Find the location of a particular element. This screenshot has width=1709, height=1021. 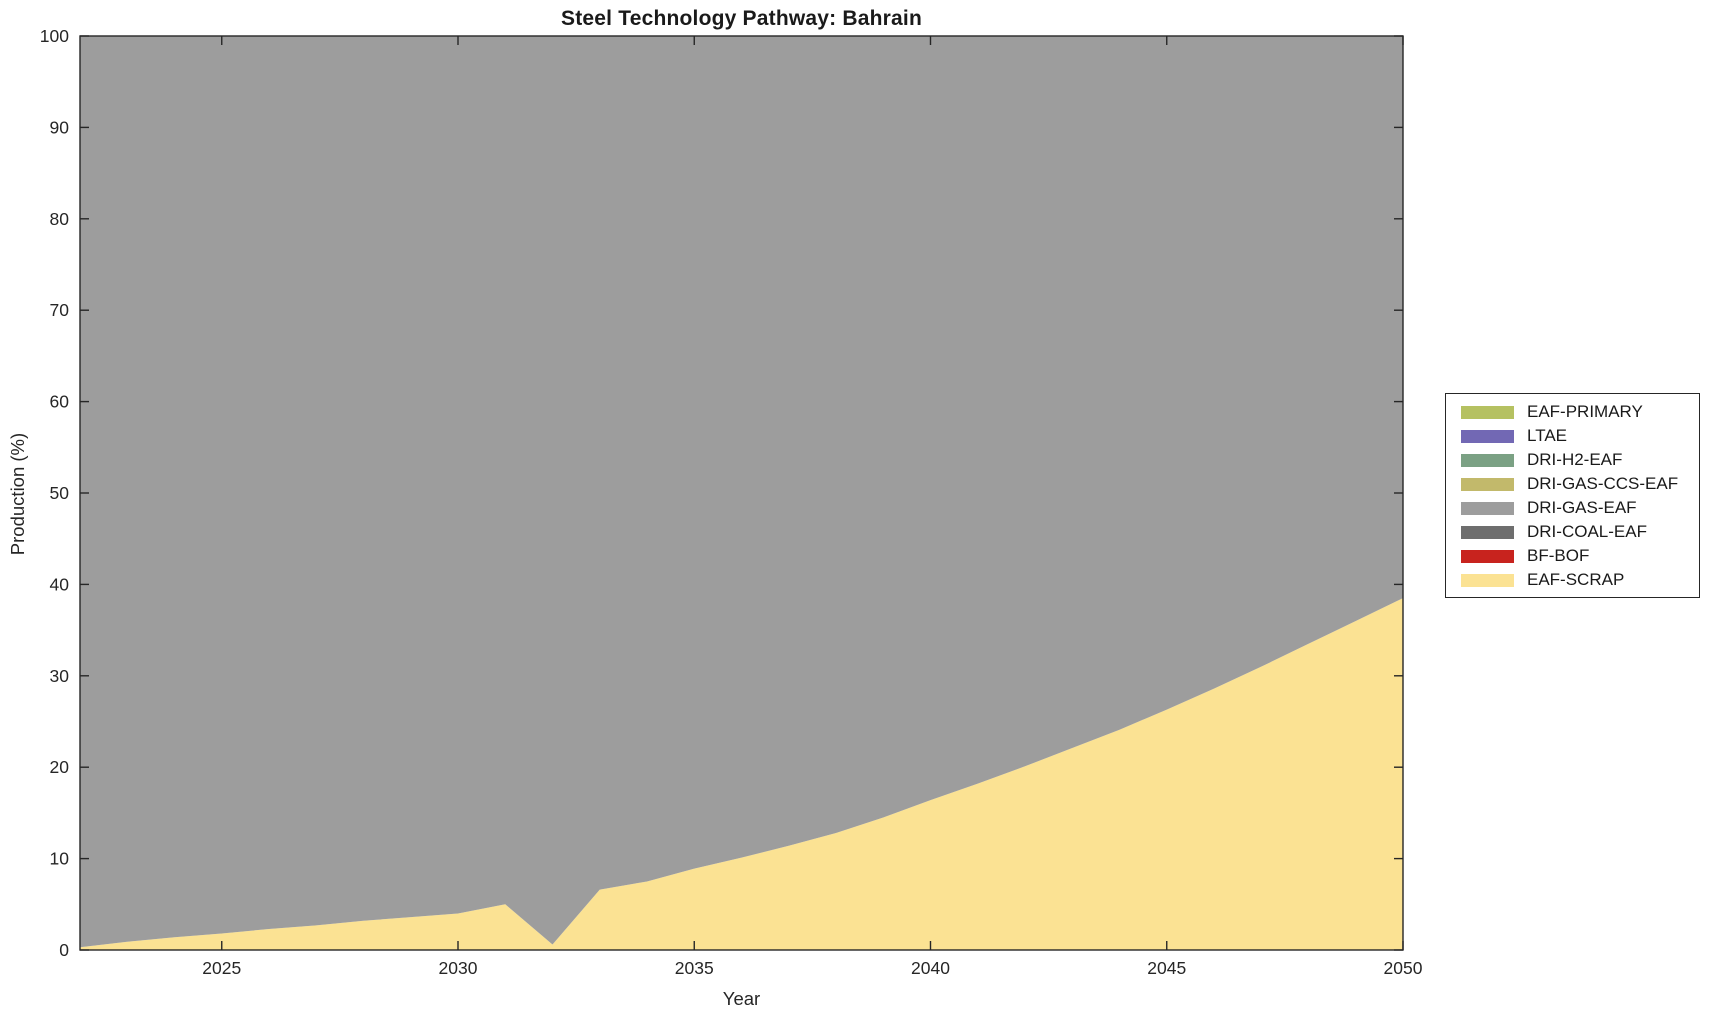

legend-item-dri-h2-eaf: DRI-H2-EAF is located at coordinates (1572, 460).